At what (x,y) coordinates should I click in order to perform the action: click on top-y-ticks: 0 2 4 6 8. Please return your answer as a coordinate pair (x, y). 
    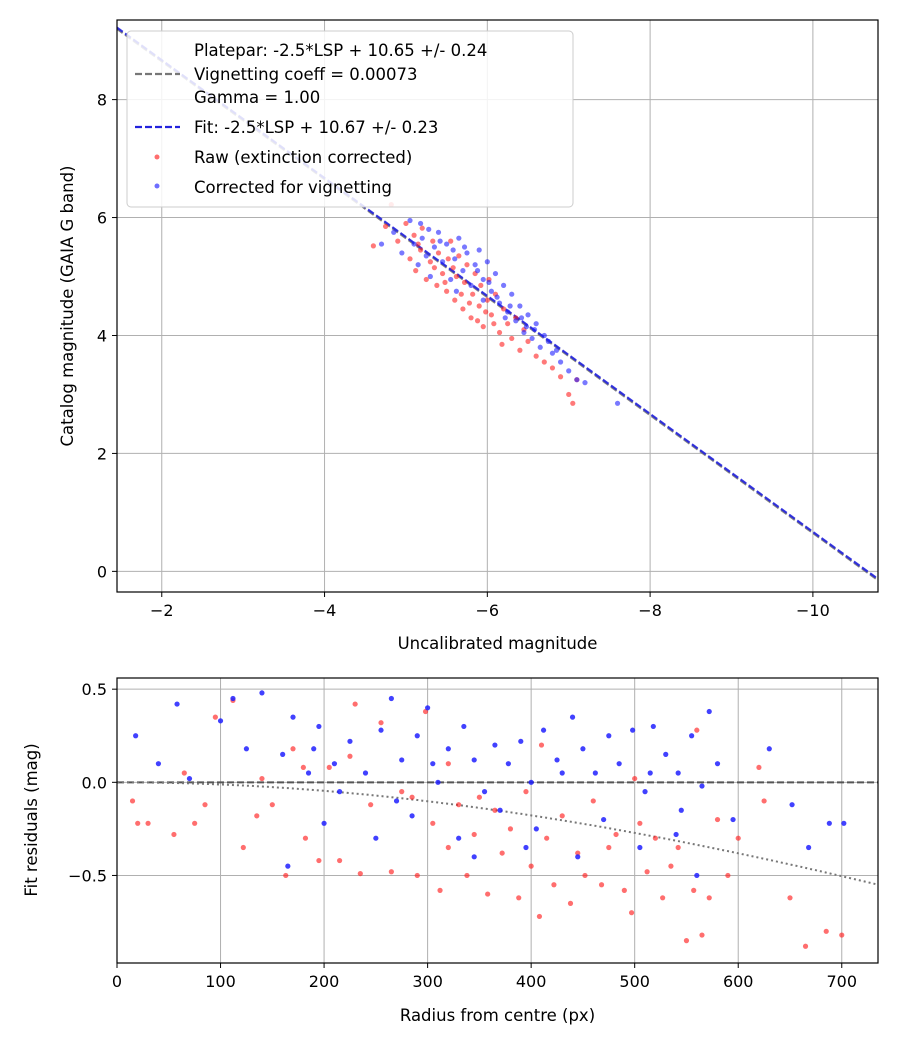
    Looking at the image, I should click on (107, 336).